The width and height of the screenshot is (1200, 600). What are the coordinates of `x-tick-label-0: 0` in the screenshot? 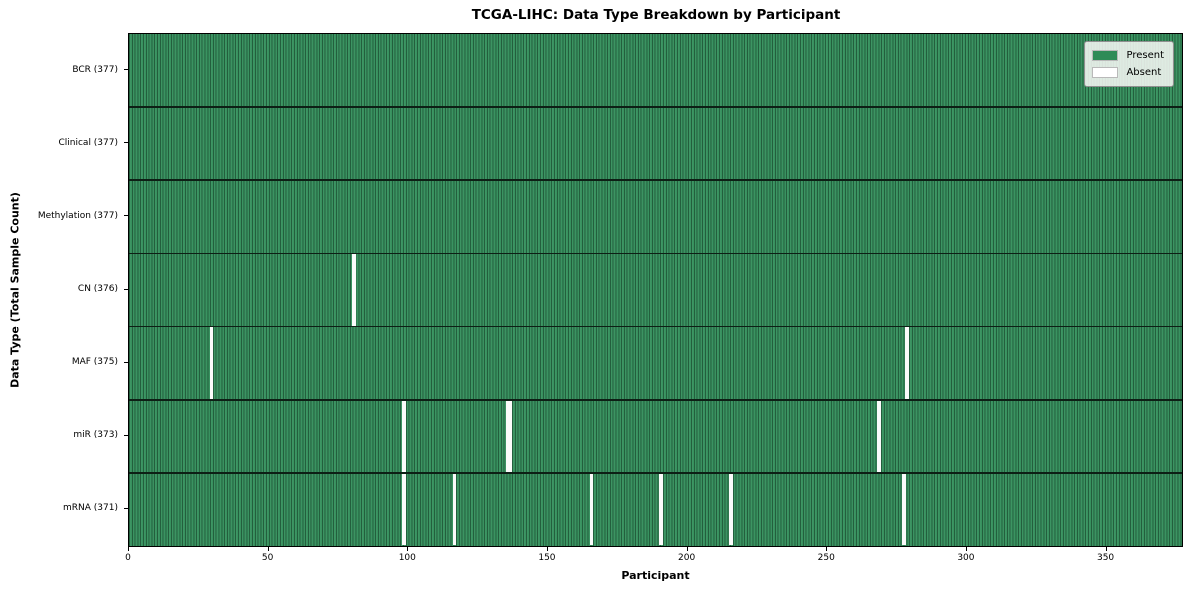 It's located at (128, 558).